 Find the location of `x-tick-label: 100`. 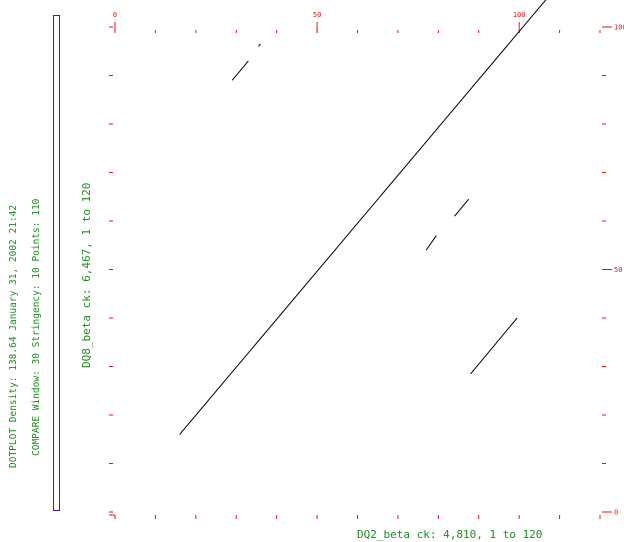

x-tick-label: 100 is located at coordinates (519, 15).